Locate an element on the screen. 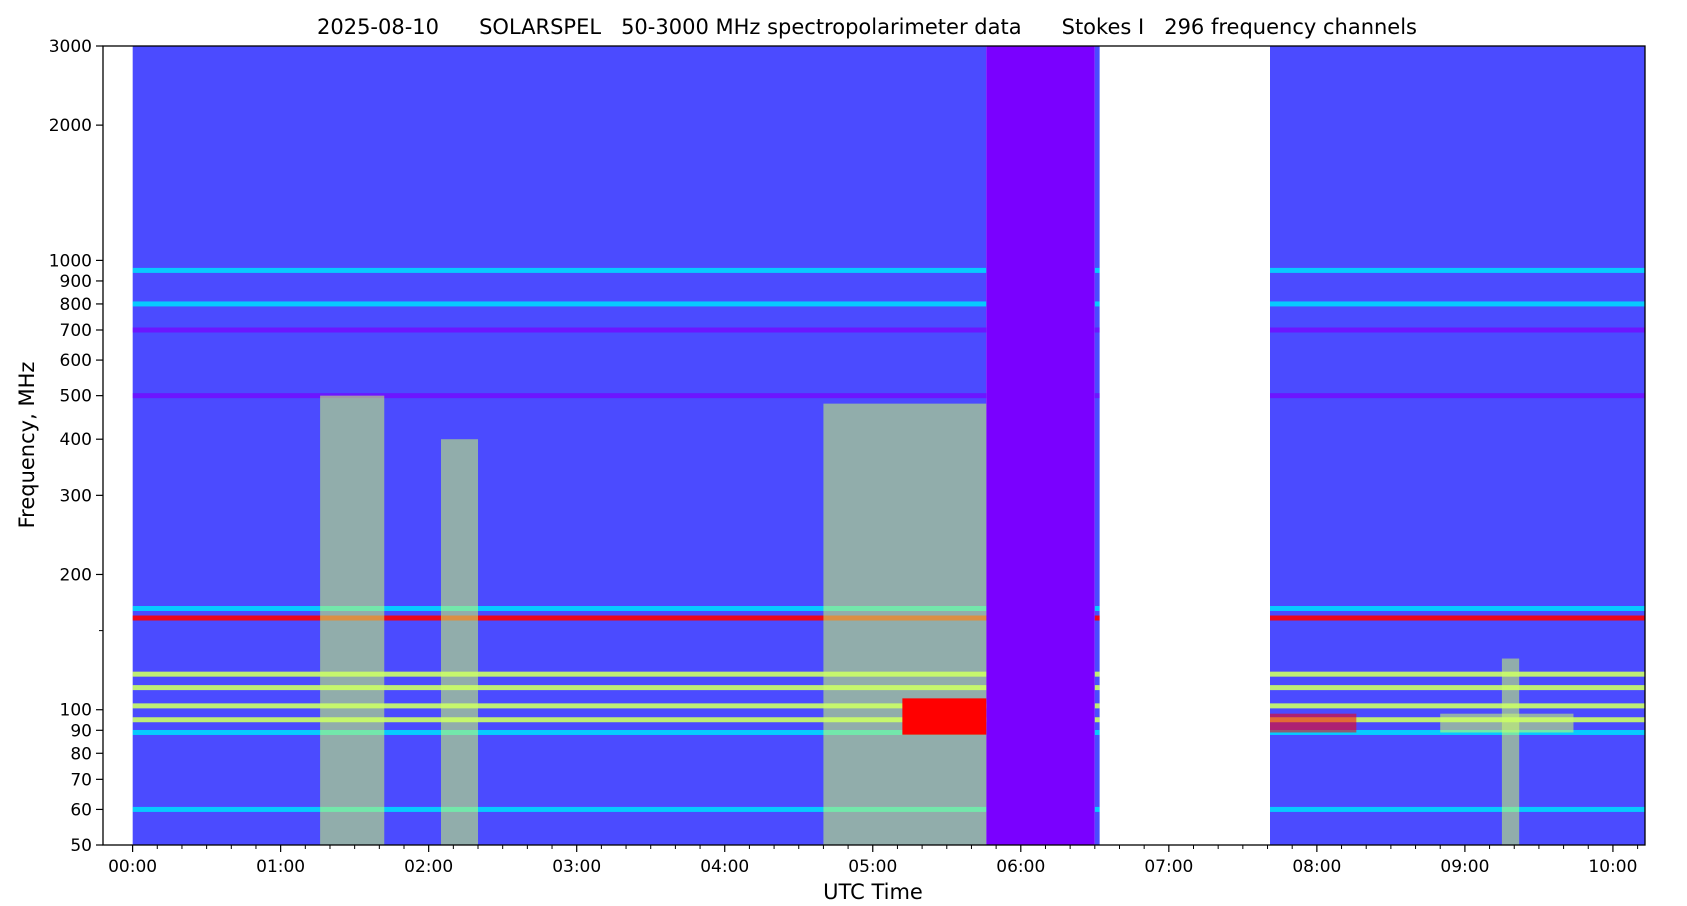 Image resolution: width=1687 pixels, height=906 pixels. y-tick-label: 1000 is located at coordinates (70, 261).